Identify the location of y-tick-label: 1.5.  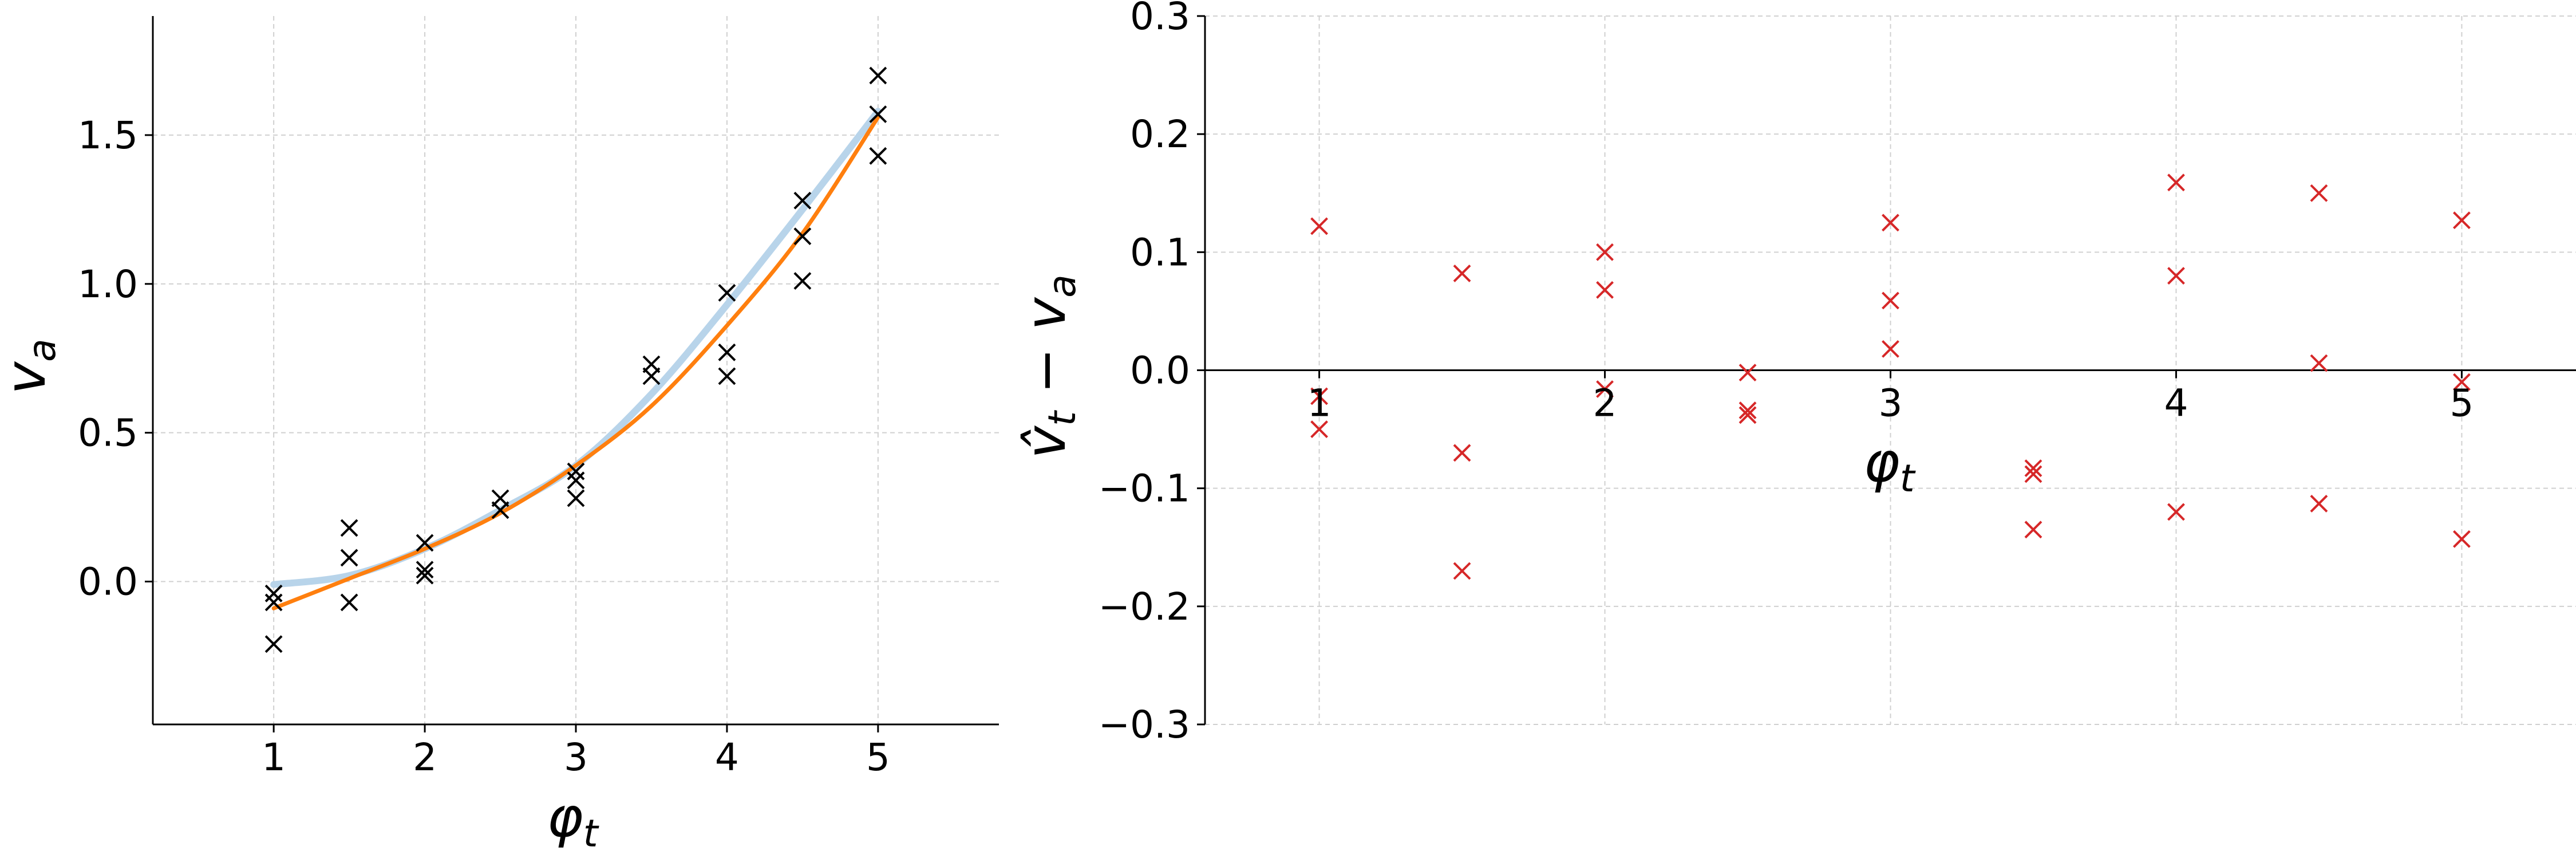
(108, 135).